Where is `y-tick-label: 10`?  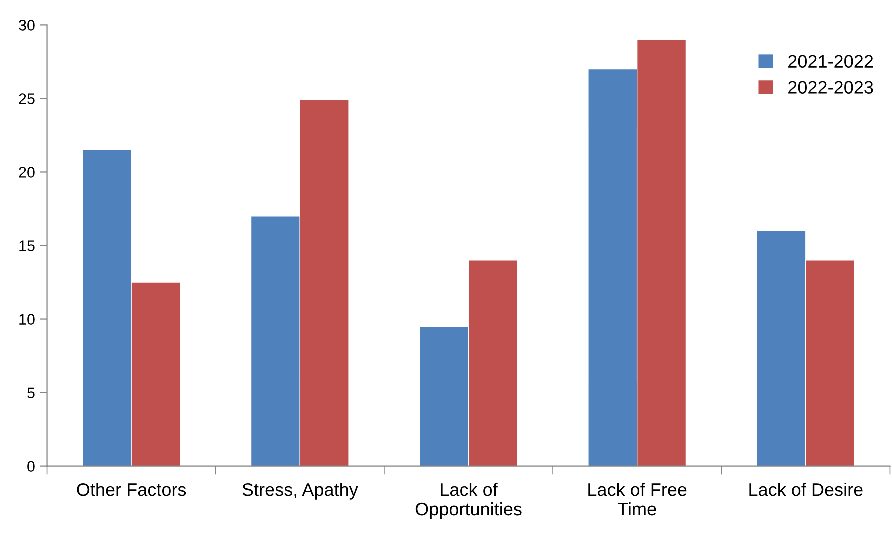 y-tick-label: 10 is located at coordinates (27, 319).